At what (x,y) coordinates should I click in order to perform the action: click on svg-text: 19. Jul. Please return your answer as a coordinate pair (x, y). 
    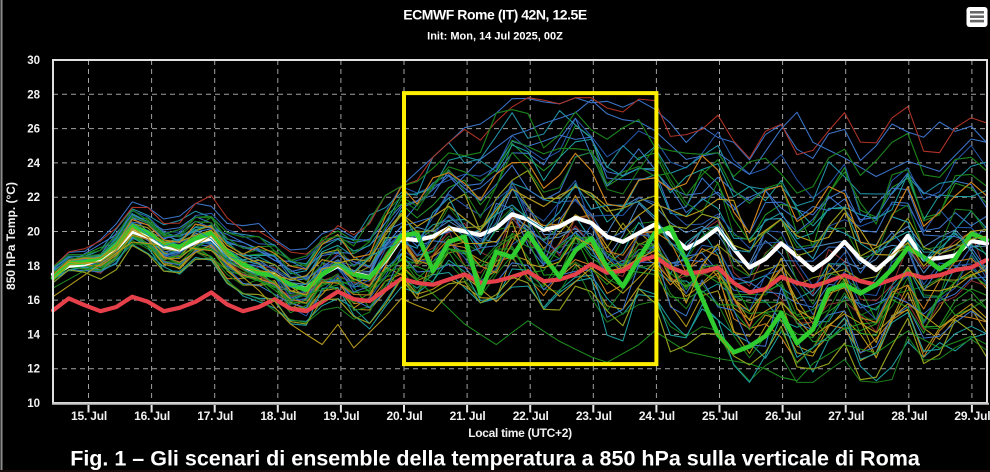
    Looking at the image, I should click on (341, 416).